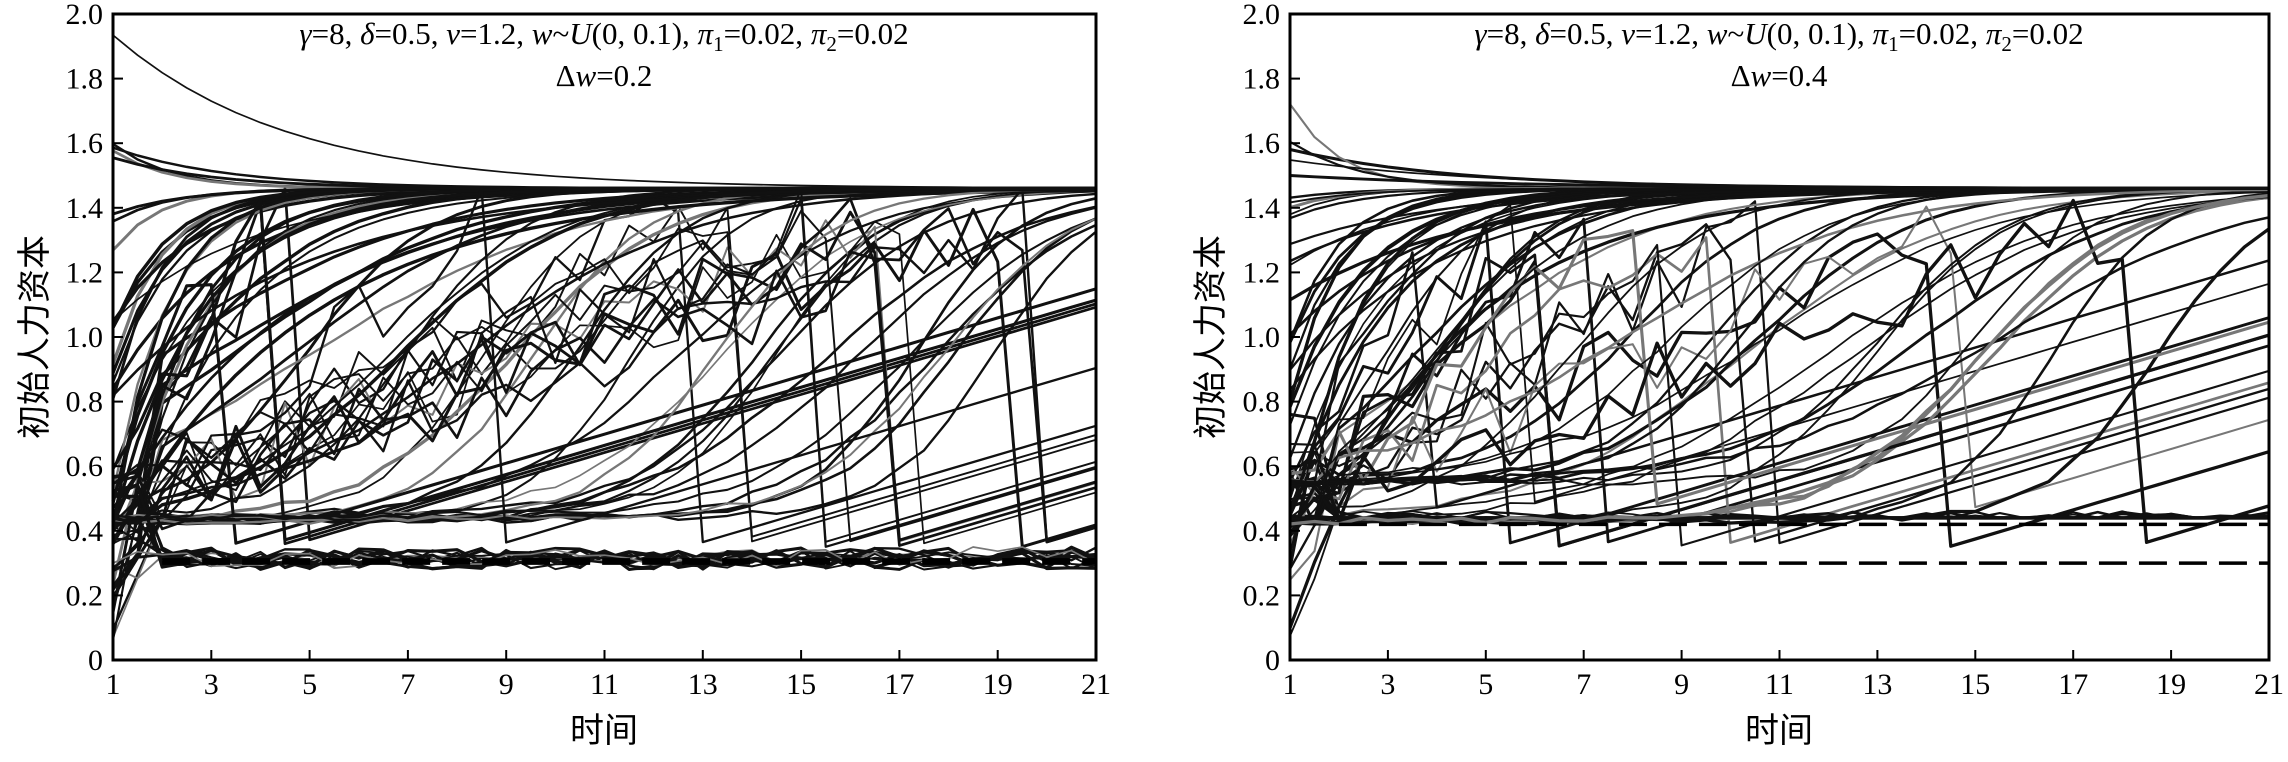  I want to click on annotation-text: Δw=0.4, so click(1779, 75).